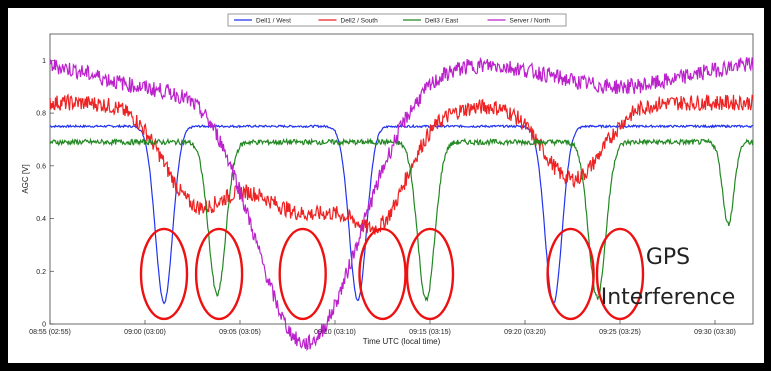 The height and width of the screenshot is (371, 771). Describe the element at coordinates (360, 20) in the screenshot. I see `legend-entry: Dell2 / South` at that location.